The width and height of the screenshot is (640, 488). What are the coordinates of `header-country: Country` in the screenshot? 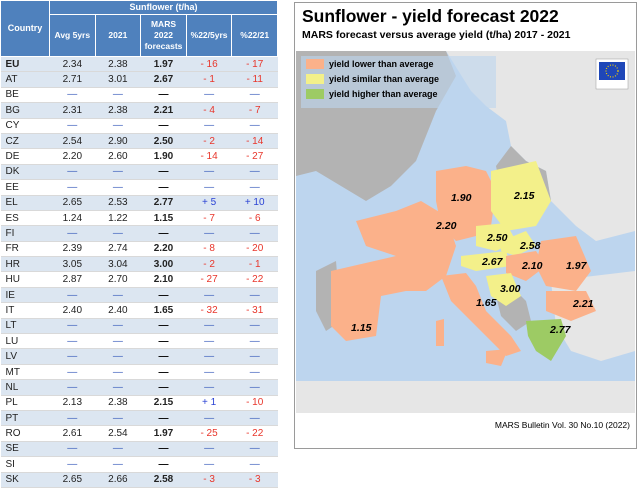 It's located at (25, 28).